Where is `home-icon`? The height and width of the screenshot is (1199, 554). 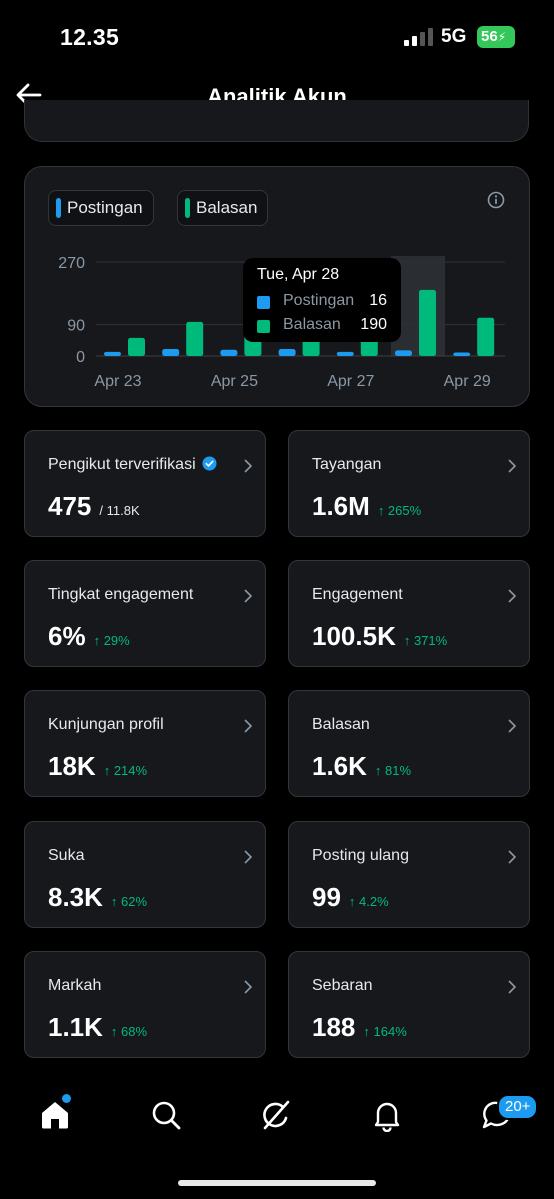 home-icon is located at coordinates (55, 1115).